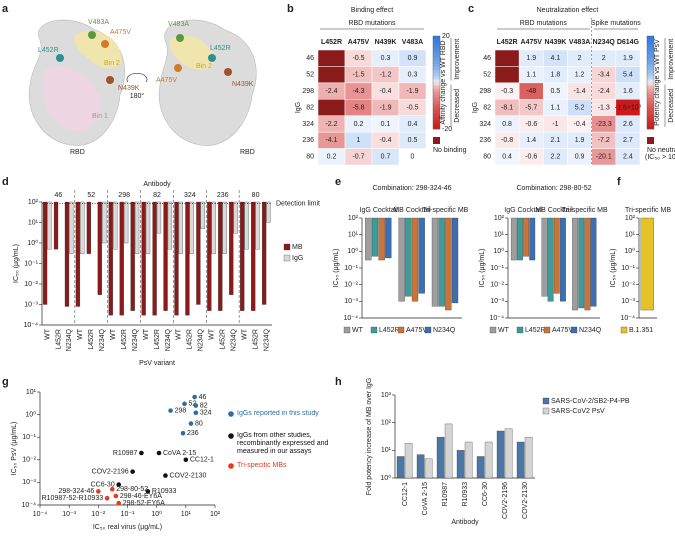 The image size is (675, 540). What do you see at coordinates (103, 484) in the screenshot?
I see `point-label: CC6-30` at bounding box center [103, 484].